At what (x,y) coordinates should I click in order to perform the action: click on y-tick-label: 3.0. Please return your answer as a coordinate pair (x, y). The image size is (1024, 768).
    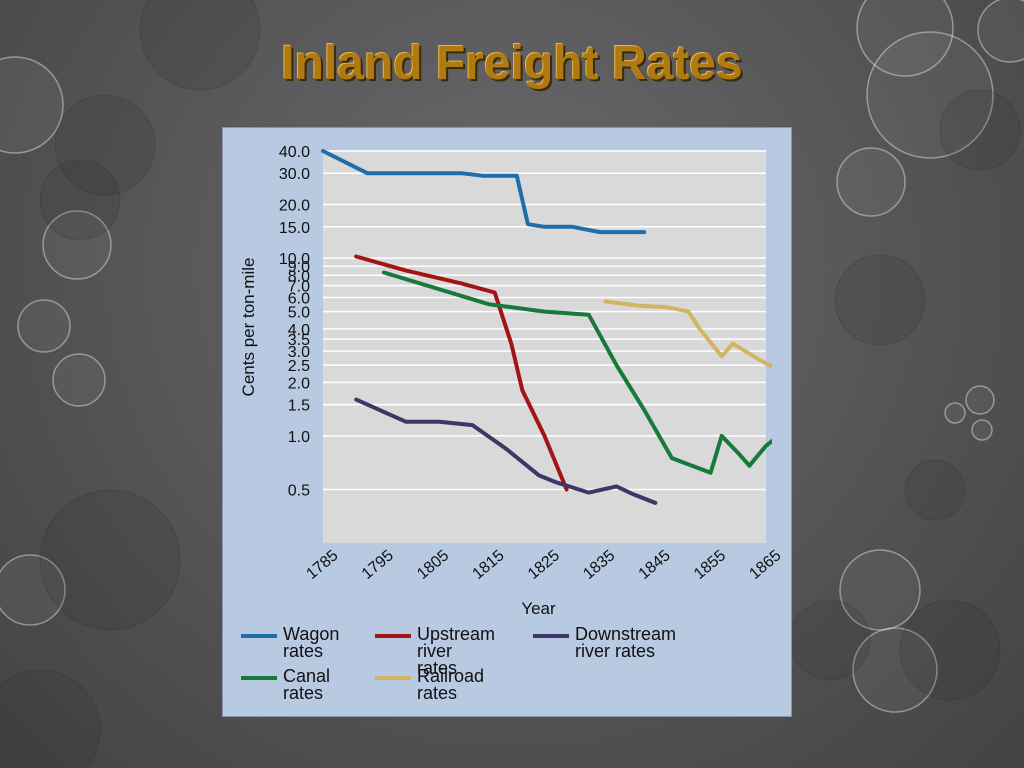
    Looking at the image, I should click on (299, 352).